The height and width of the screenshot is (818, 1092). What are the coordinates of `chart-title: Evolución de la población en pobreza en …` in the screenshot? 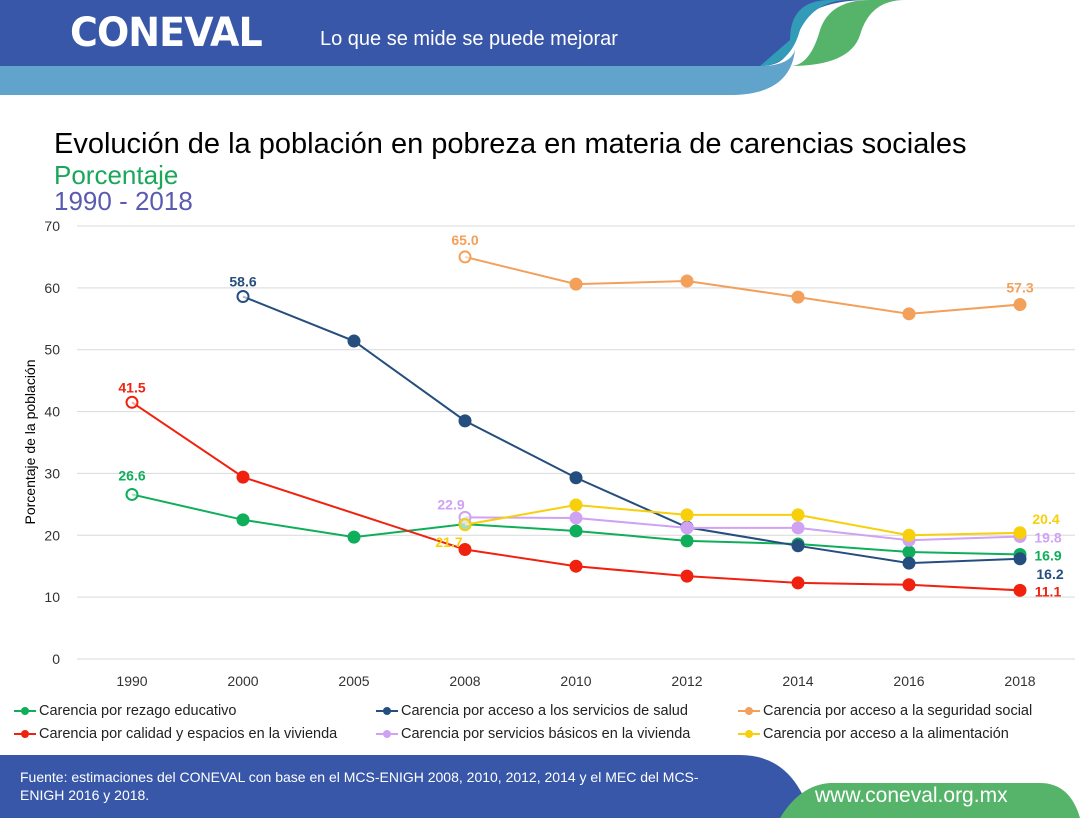 It's located at (510, 144).